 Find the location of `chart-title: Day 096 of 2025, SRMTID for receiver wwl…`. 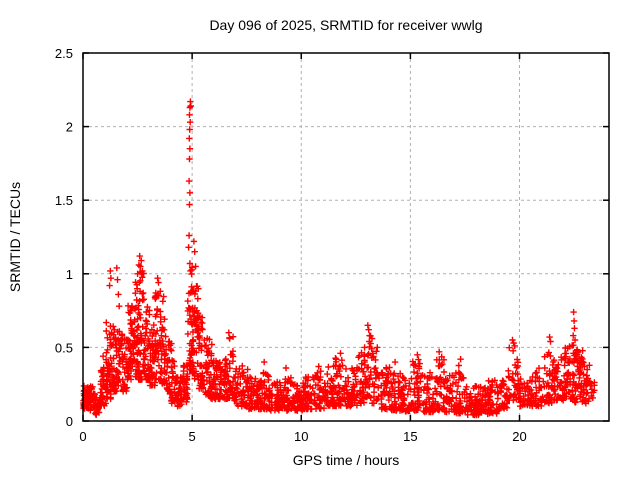

chart-title: Day 096 of 2025, SRMTID for receiver wwl… is located at coordinates (345, 25).